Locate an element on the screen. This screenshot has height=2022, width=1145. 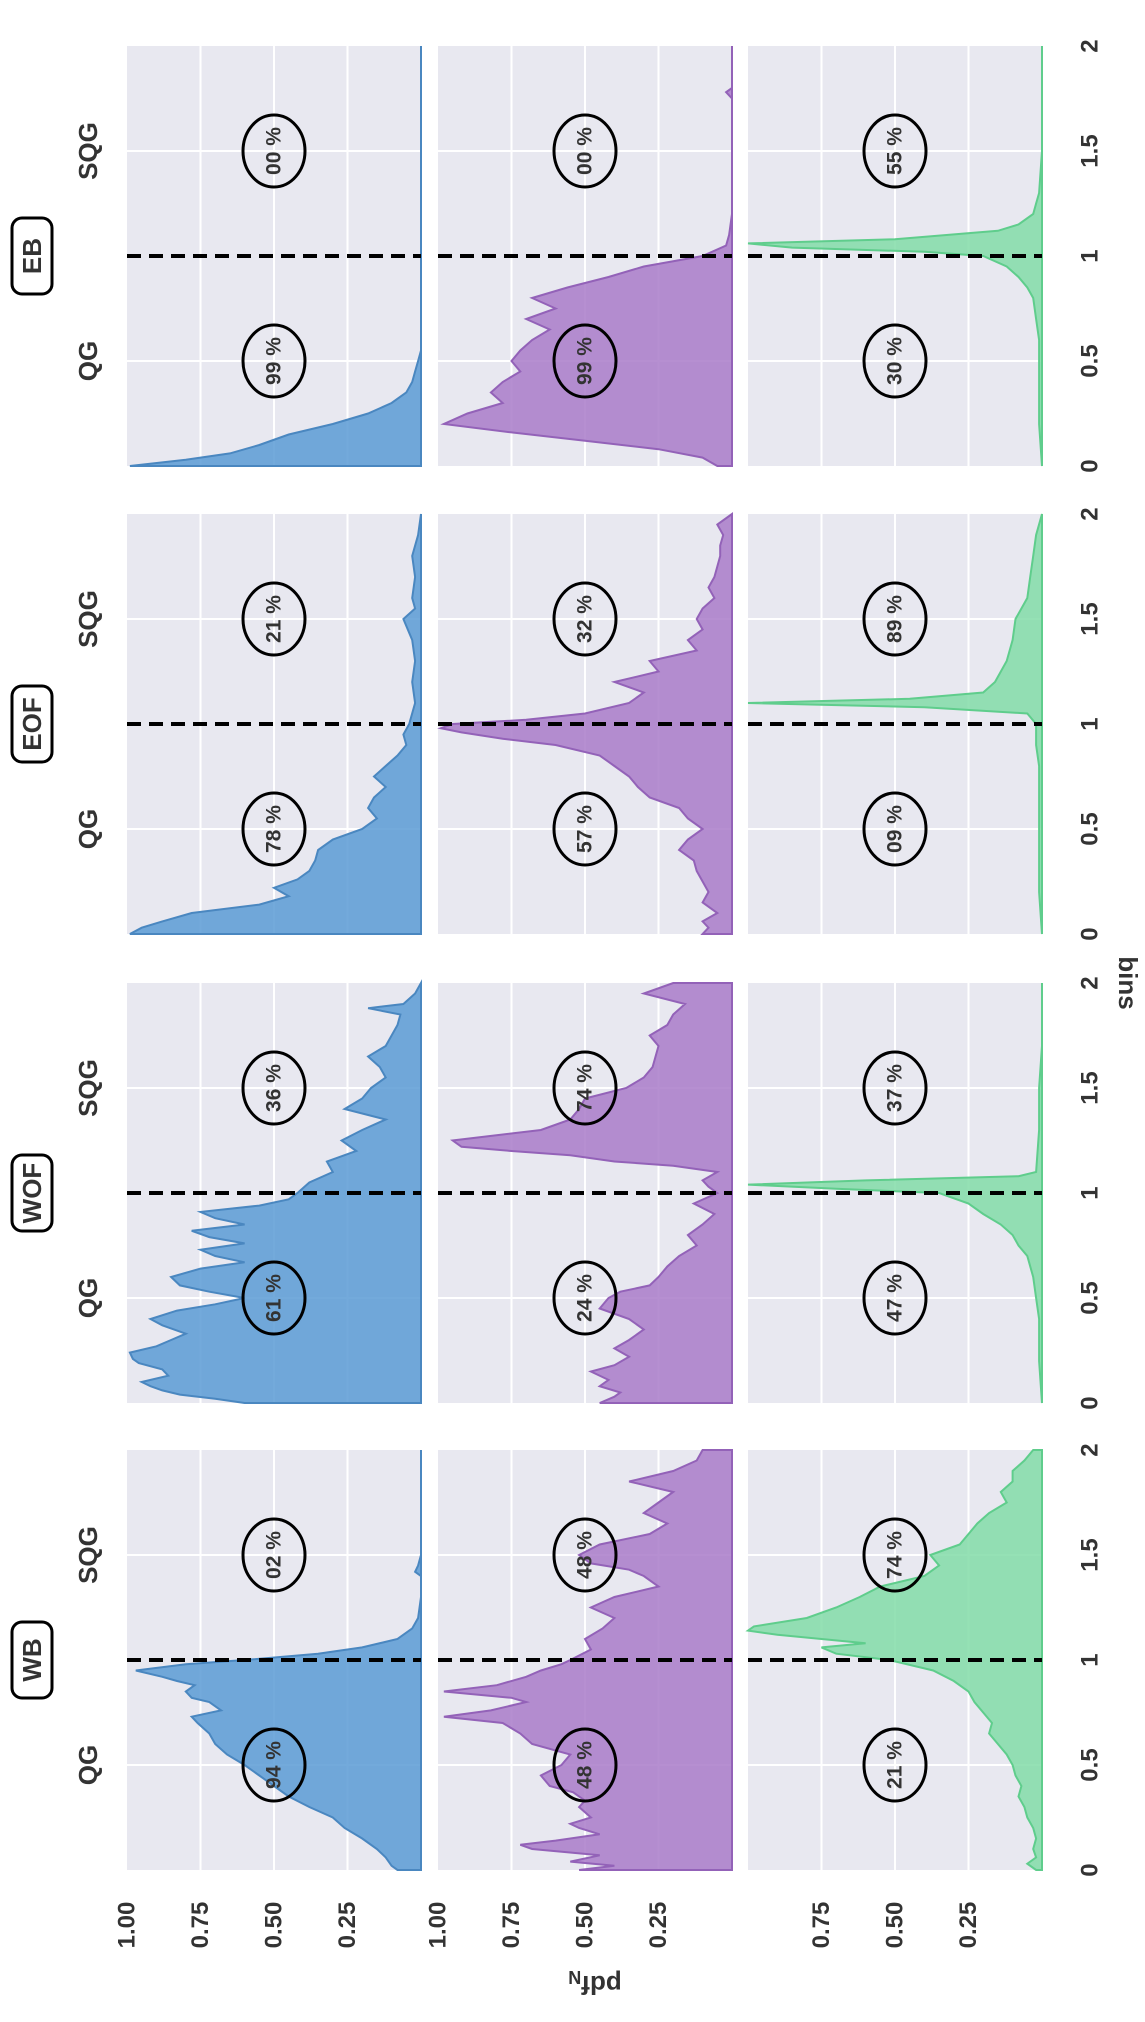
panel-r0-c2: 78 % 21 % is located at coordinates (274, 724).